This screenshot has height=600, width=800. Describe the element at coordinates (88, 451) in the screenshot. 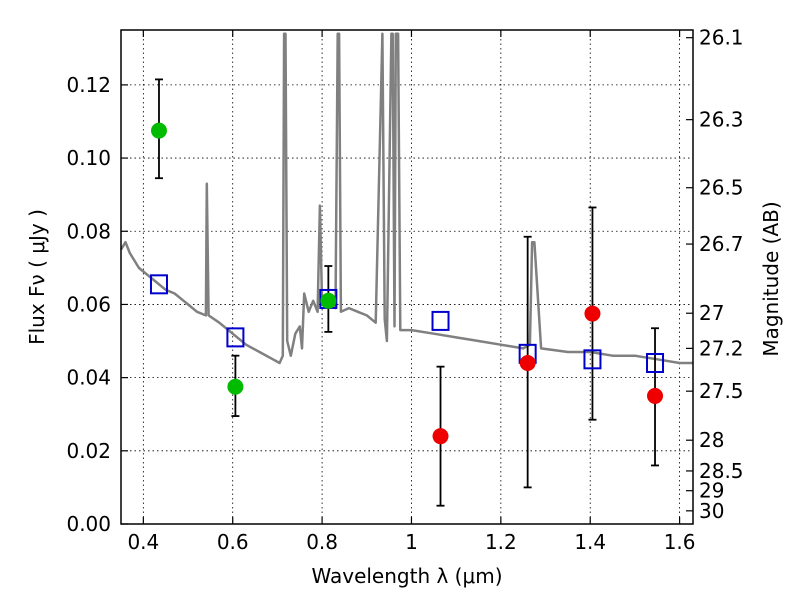

I see `y-tick-label: 0.02` at that location.